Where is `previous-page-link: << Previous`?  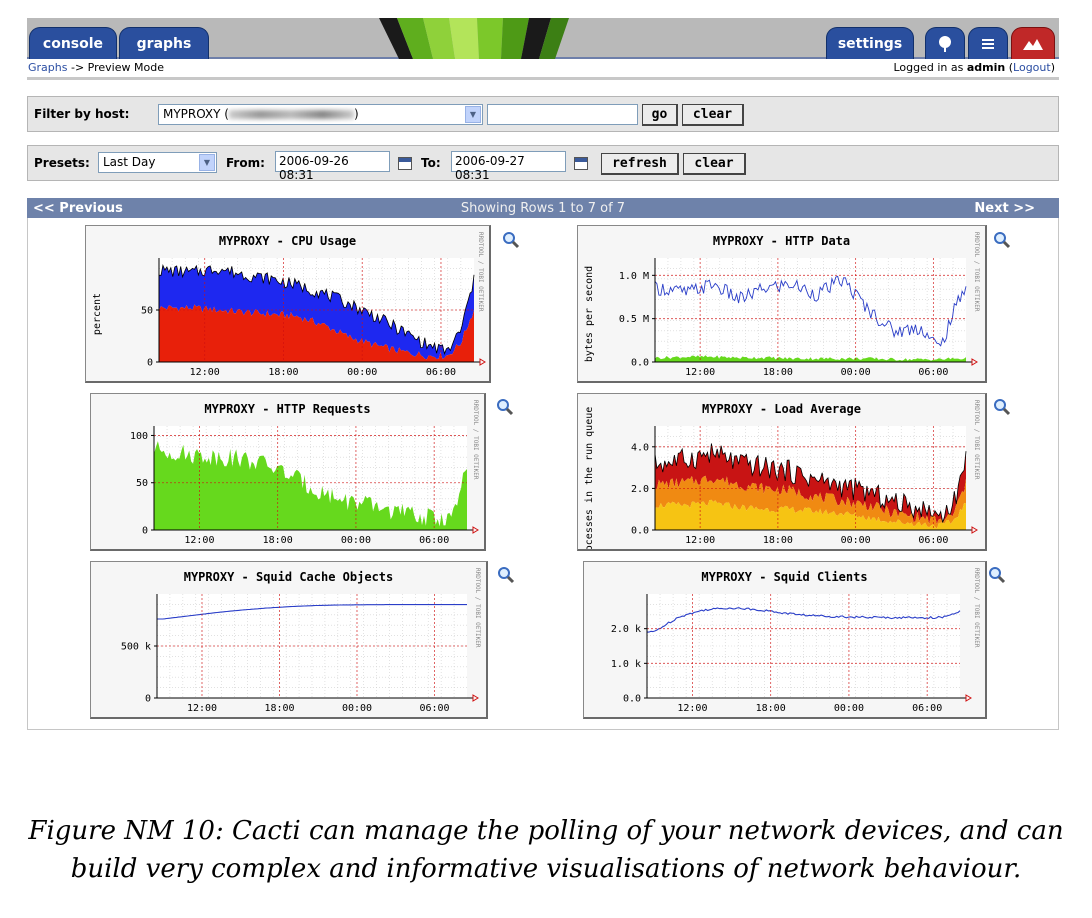
previous-page-link: << Previous is located at coordinates (78, 208).